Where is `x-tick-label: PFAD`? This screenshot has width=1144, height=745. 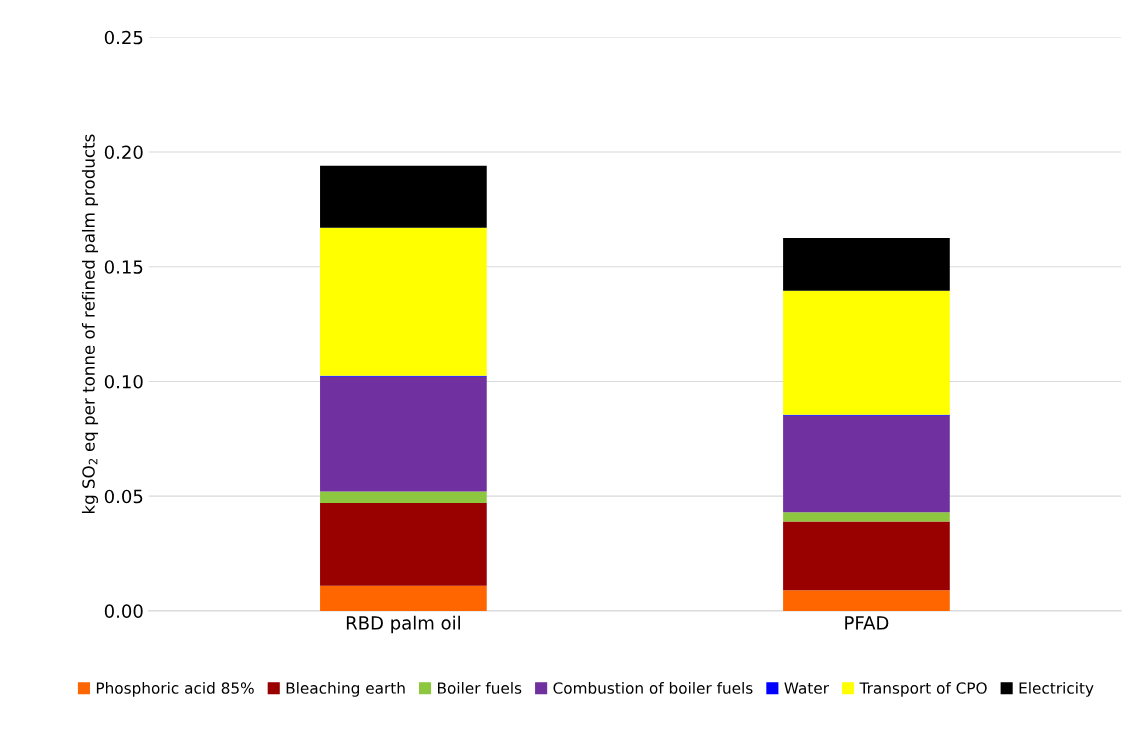
x-tick-label: PFAD is located at coordinates (867, 623).